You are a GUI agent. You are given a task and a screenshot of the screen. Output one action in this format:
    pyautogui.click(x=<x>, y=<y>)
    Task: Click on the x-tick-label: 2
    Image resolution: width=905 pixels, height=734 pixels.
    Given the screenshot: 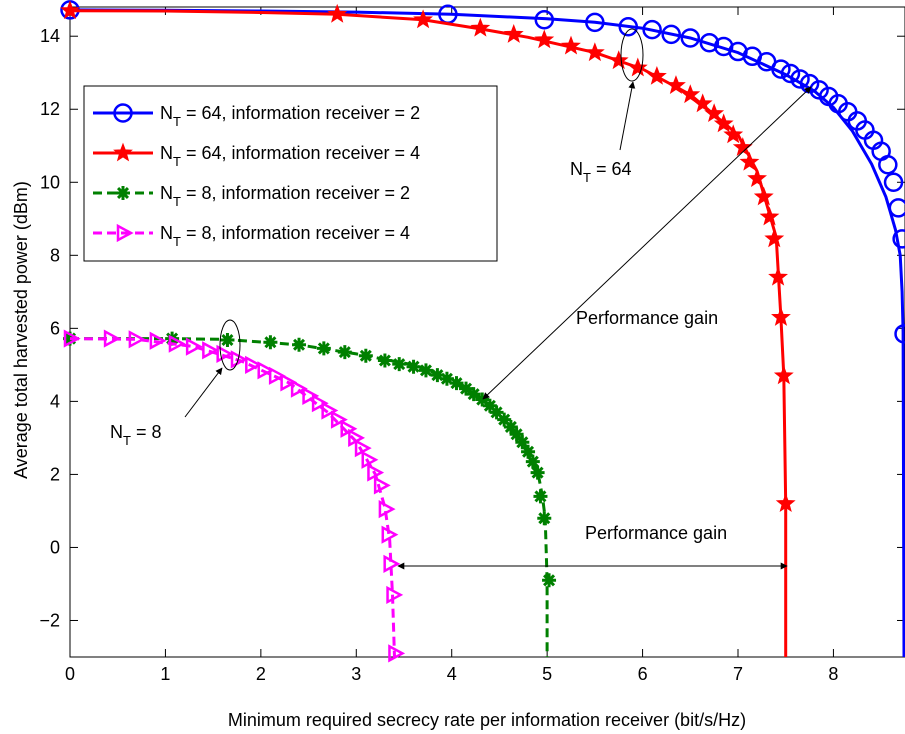 What is the action you would take?
    pyautogui.click(x=261, y=674)
    